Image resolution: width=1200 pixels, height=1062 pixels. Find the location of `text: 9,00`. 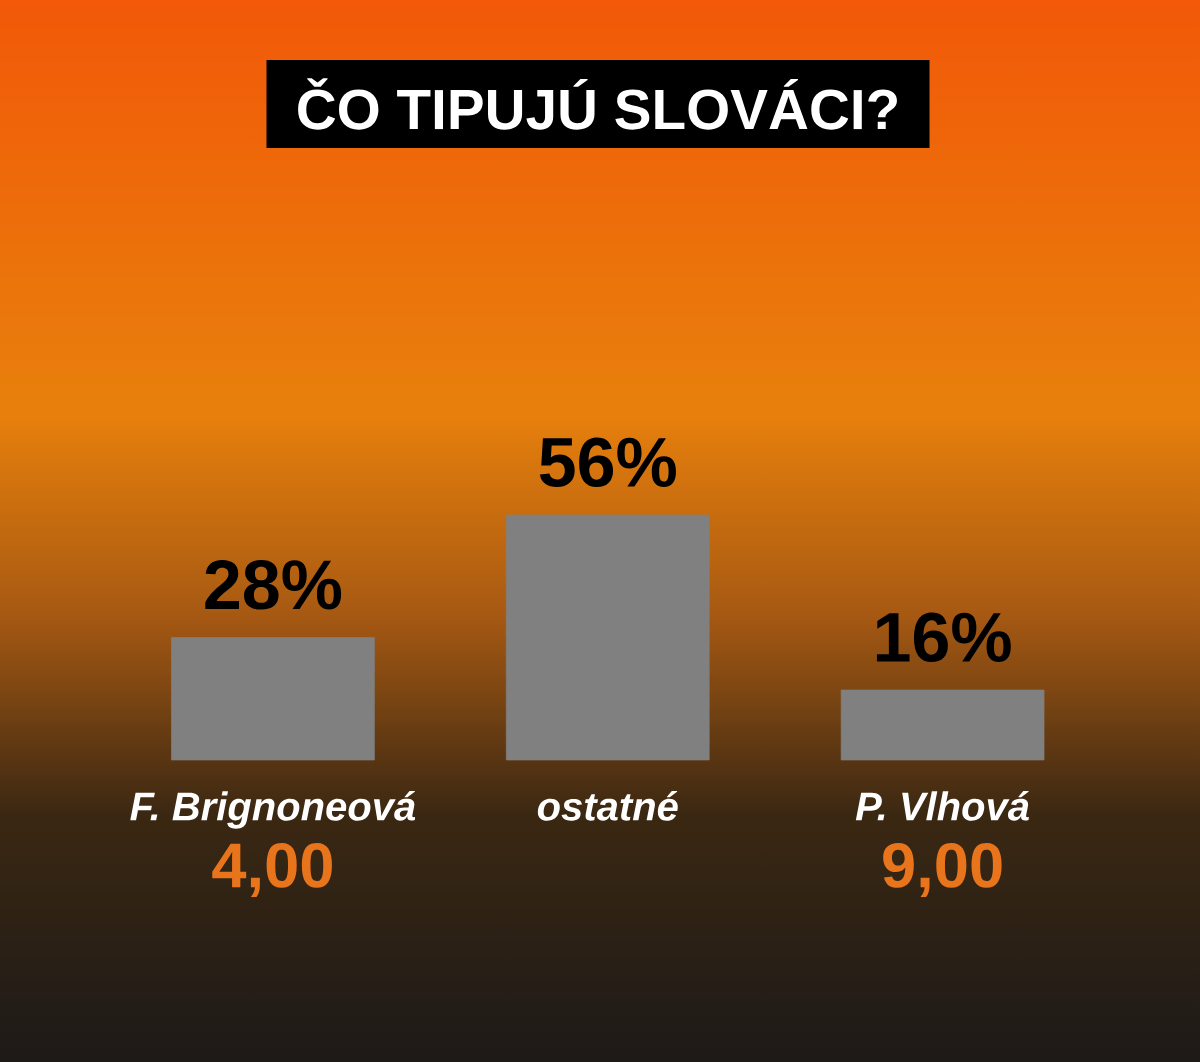

text: 9,00 is located at coordinates (942, 870).